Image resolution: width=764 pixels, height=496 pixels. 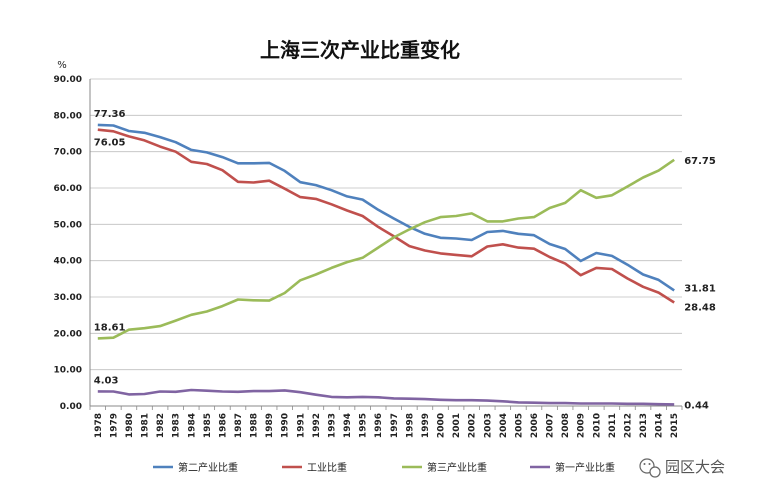 I want to click on data-label: 28.48, so click(x=700, y=308).